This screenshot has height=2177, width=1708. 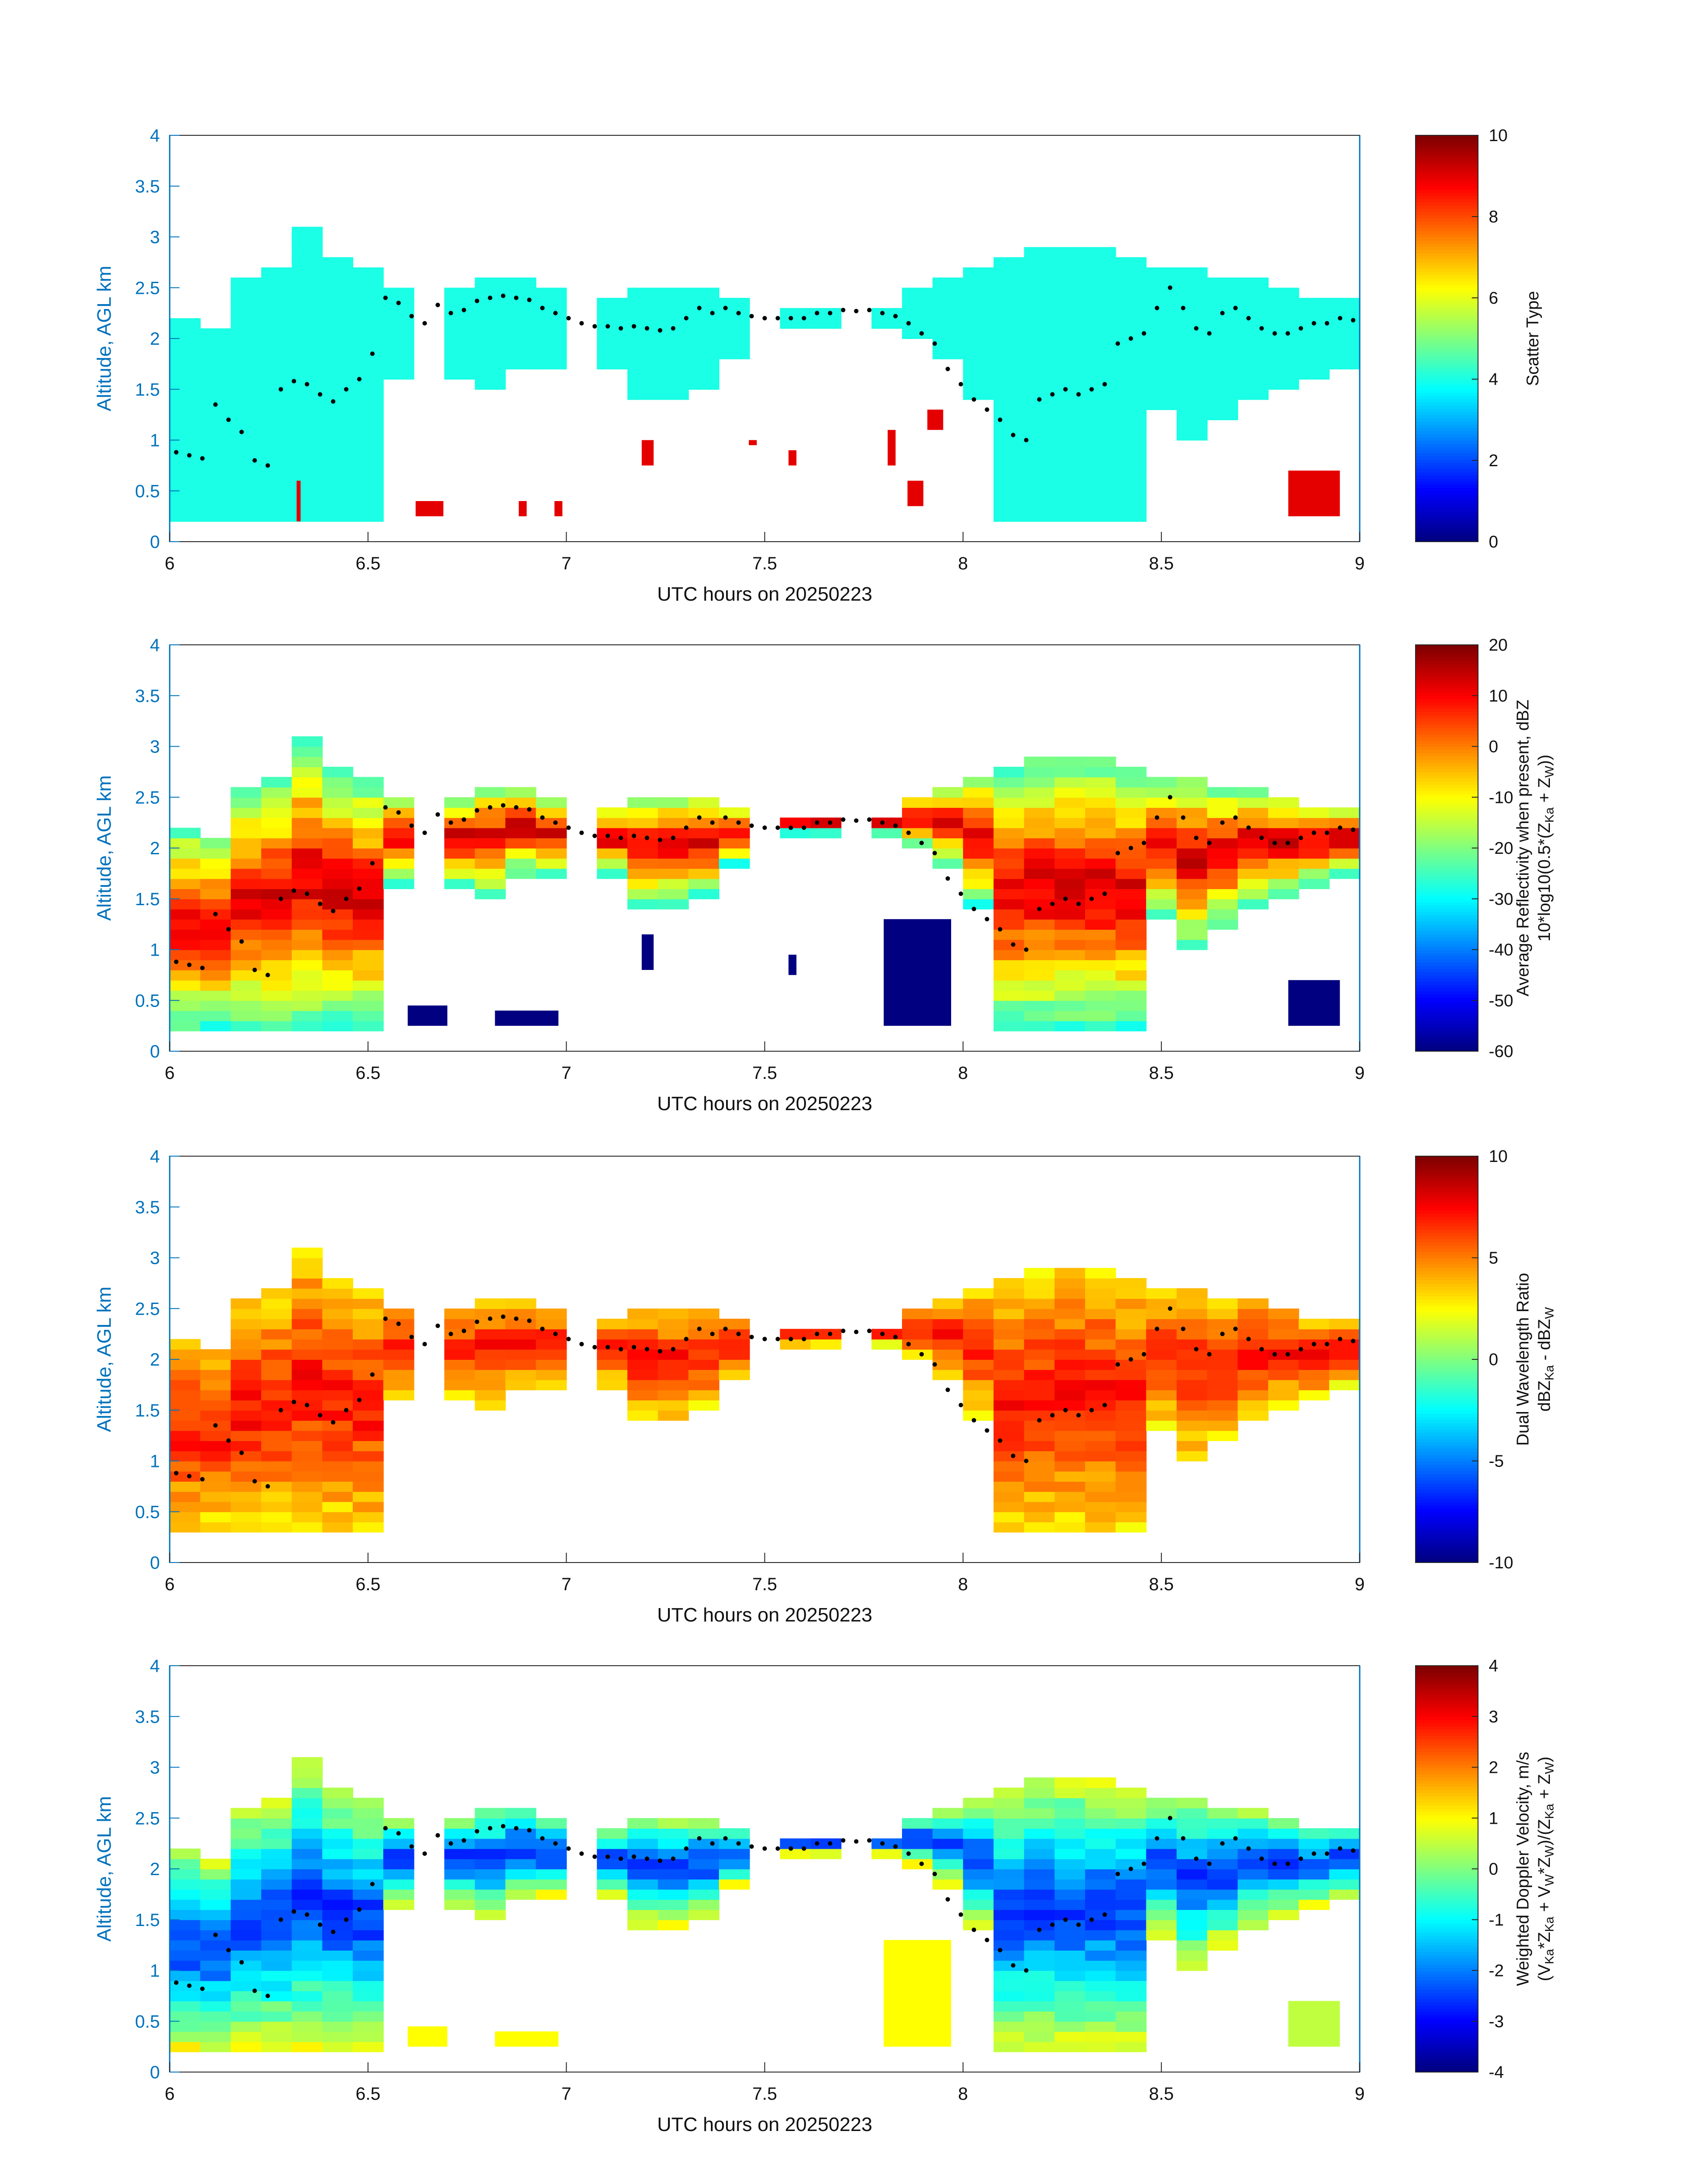 I want to click on heatmap-patch, so click(x=792, y=458).